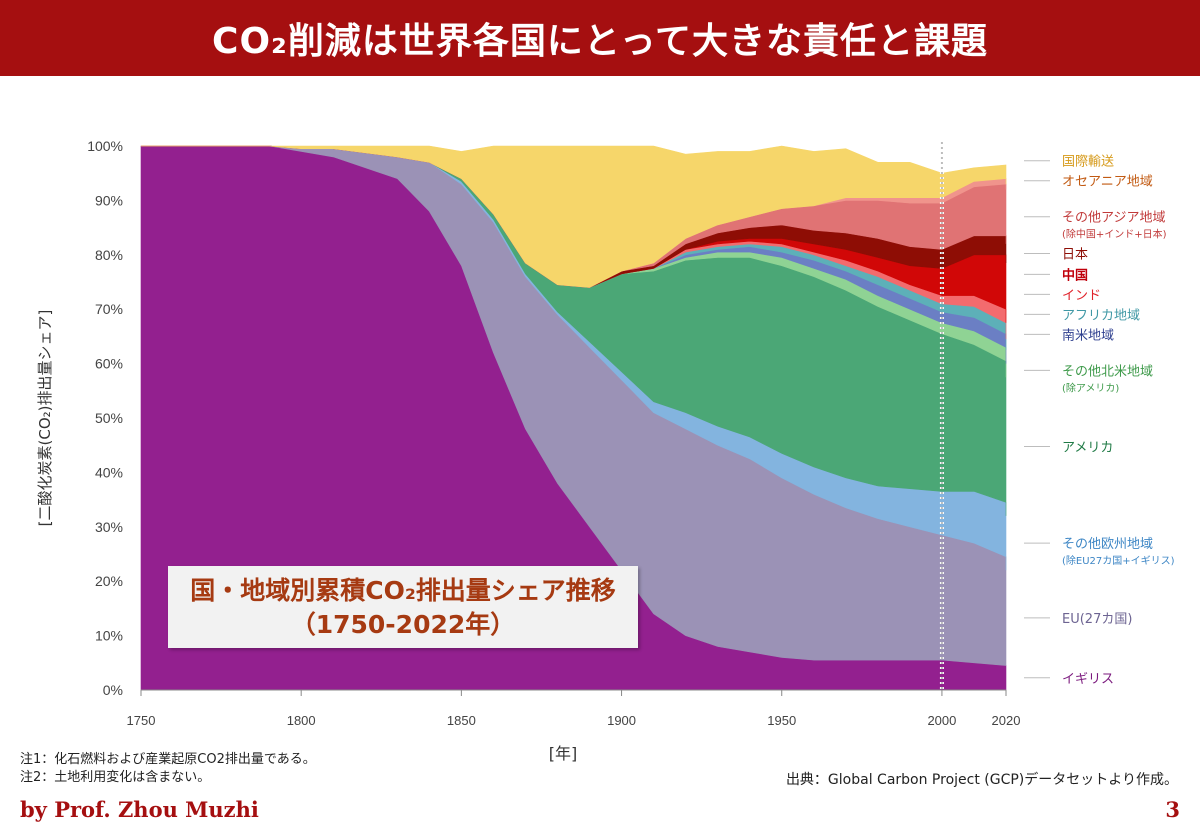 The image size is (1200, 831). What do you see at coordinates (403, 624) in the screenshot?
I see `chart-caption-range: （1750-2022年）` at bounding box center [403, 624].